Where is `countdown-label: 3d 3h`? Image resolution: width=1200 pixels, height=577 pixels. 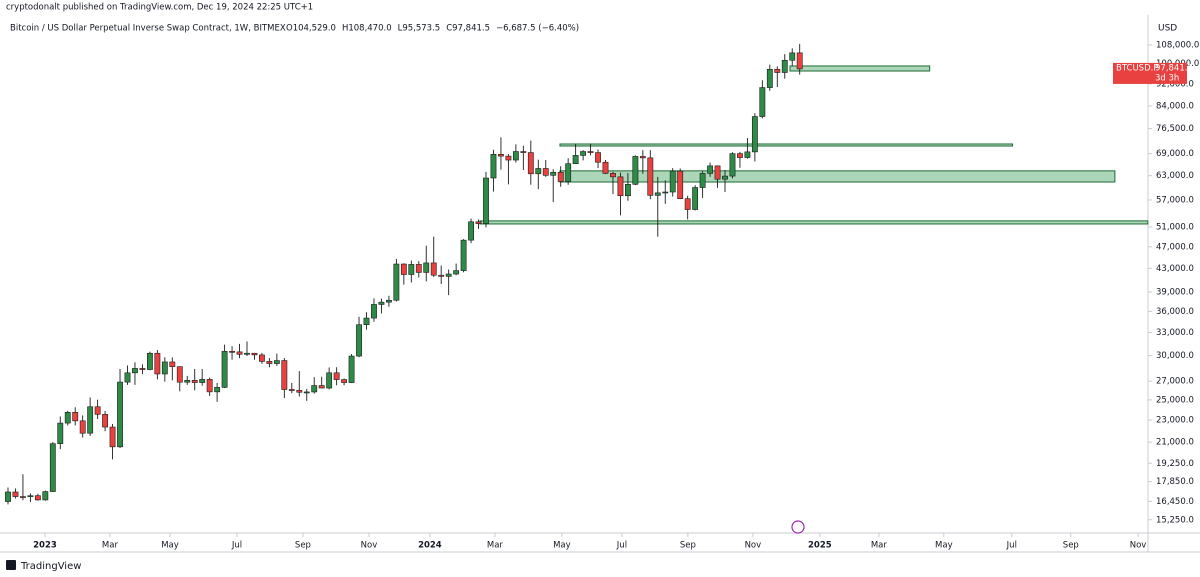 countdown-label: 3d 3h is located at coordinates (1167, 78).